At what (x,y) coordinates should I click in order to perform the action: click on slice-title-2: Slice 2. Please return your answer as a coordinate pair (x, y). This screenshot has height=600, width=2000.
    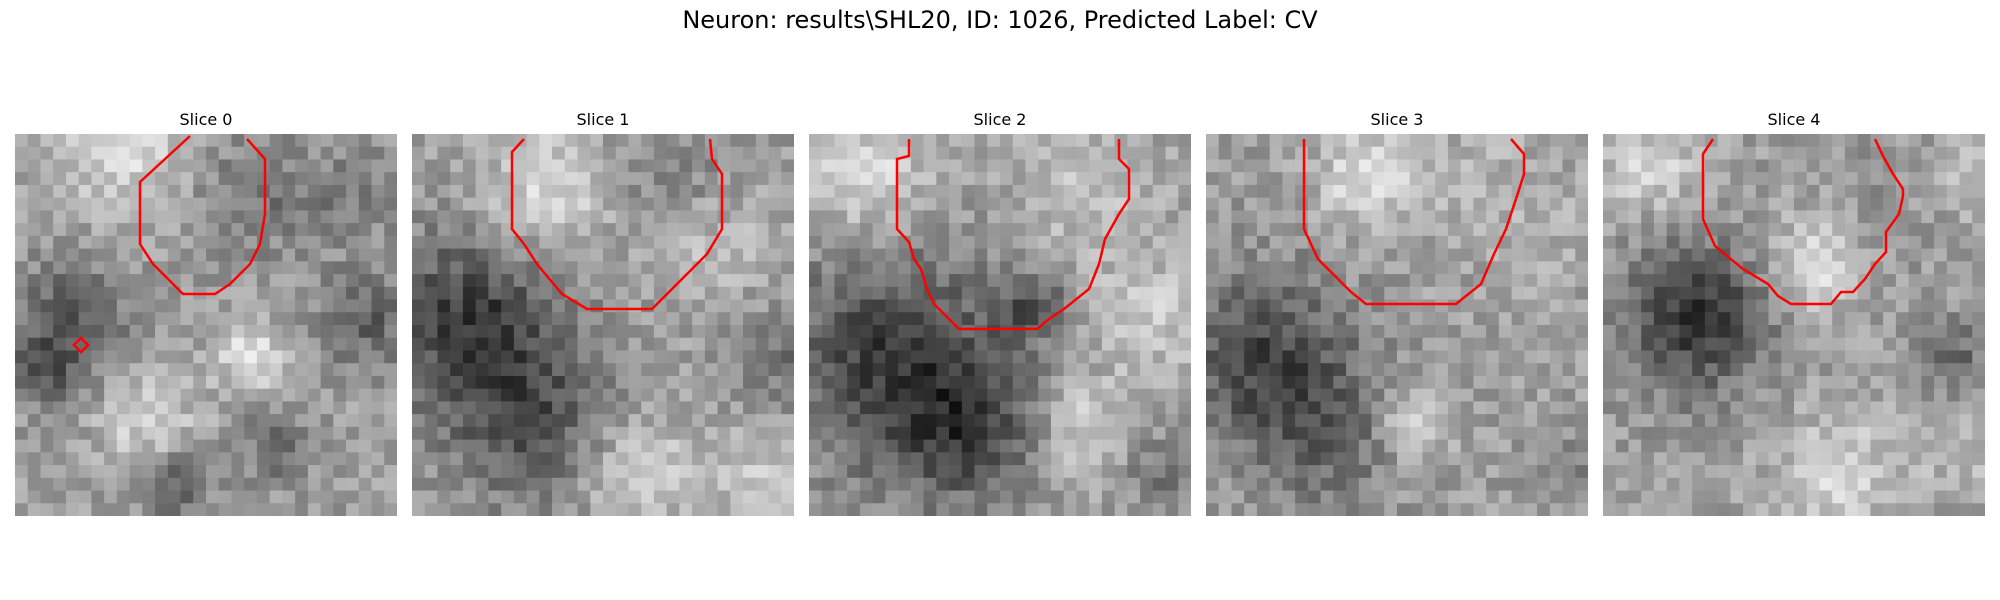
    Looking at the image, I should click on (1000, 120).